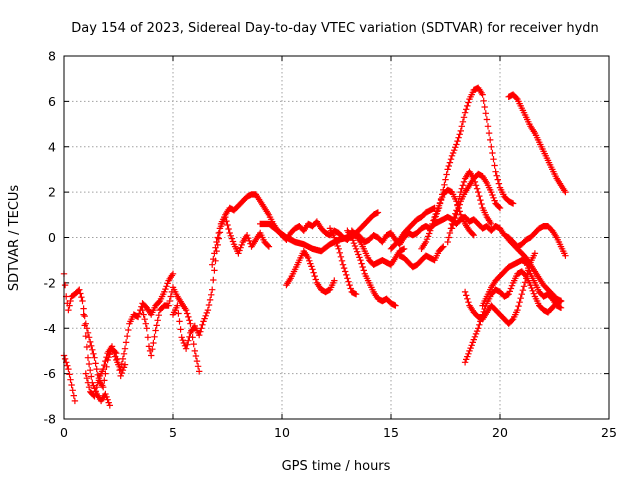  What do you see at coordinates (336, 466) in the screenshot?
I see `x-axis-label: GPS time / hours` at bounding box center [336, 466].